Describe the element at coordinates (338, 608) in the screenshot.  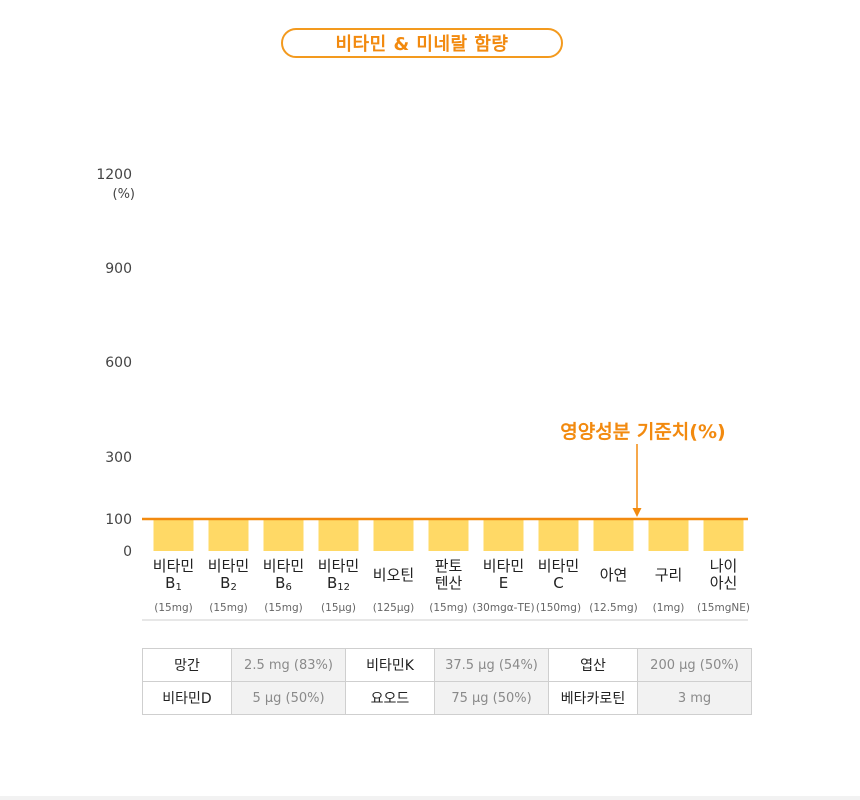
I see `category-dose: (15μg)` at that location.